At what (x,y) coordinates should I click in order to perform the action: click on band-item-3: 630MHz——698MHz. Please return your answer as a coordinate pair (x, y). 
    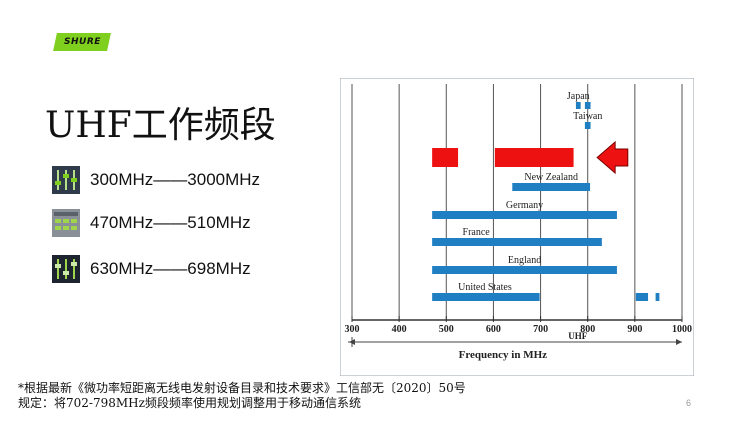
    Looking at the image, I should click on (151, 269).